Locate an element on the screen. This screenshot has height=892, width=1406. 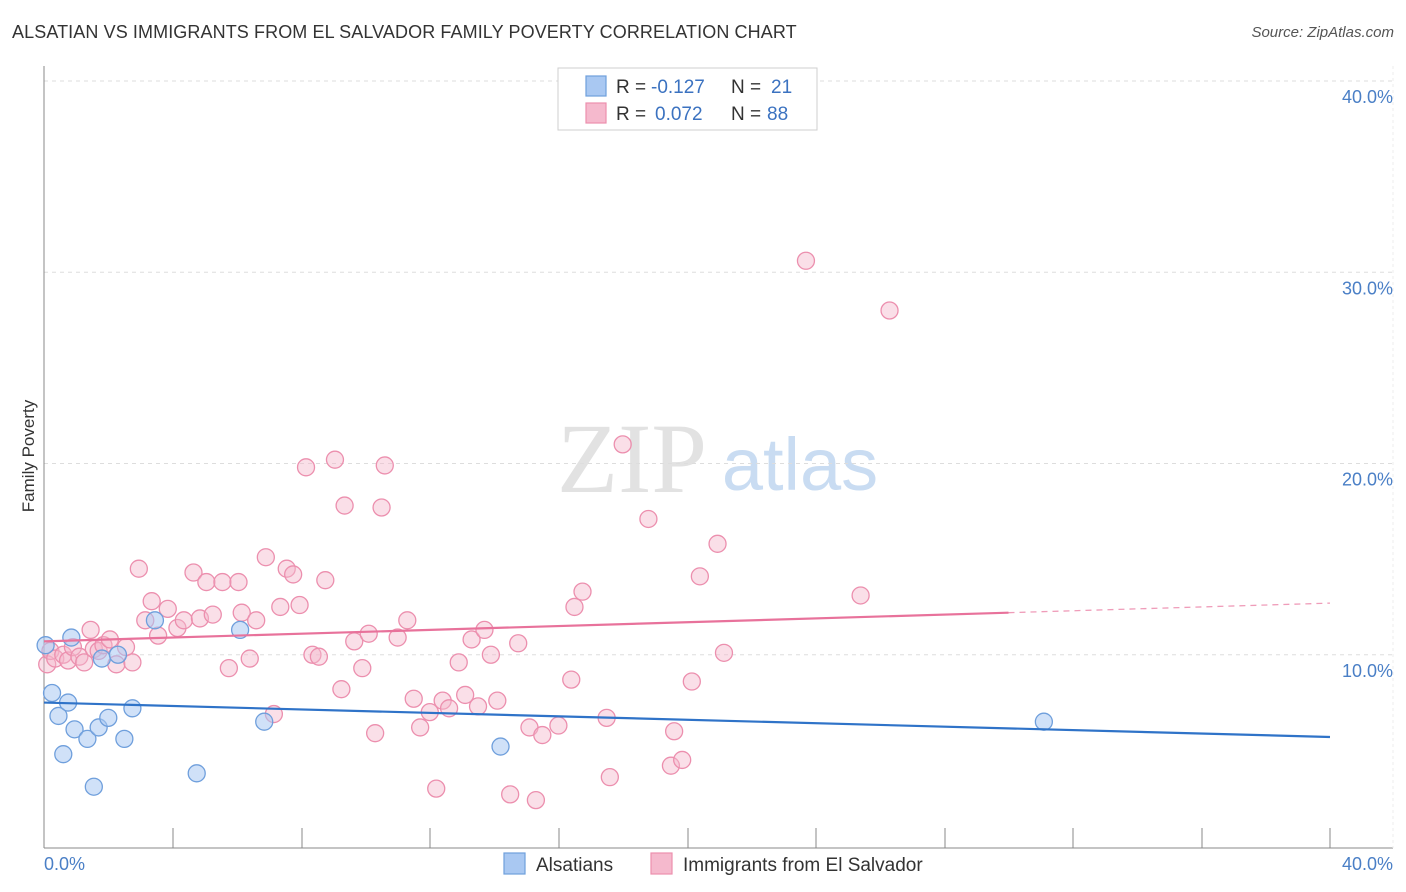
x-tick-label: 0.0% is located at coordinates (64, 864).